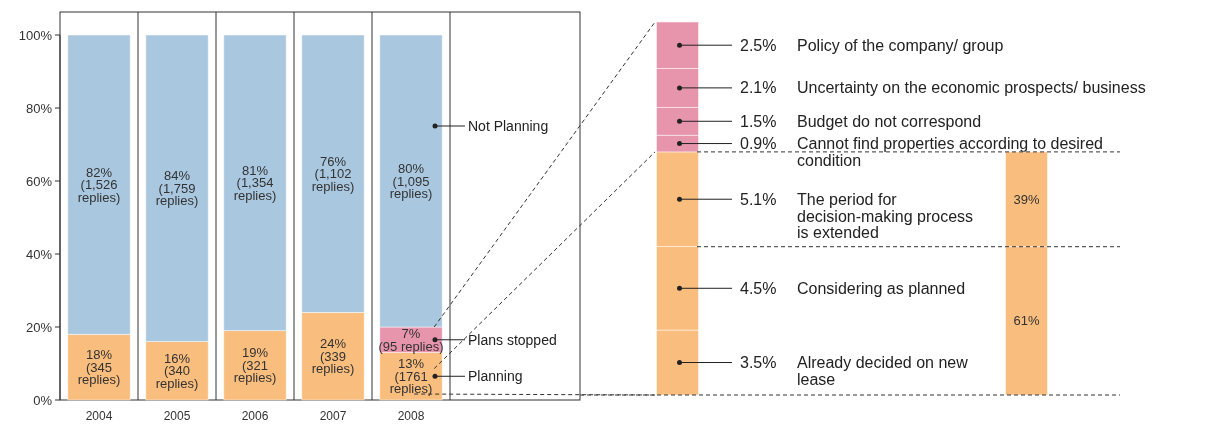  What do you see at coordinates (950, 152) in the screenshot?
I see `text: Cannot find properties according to desired condition` at bounding box center [950, 152].